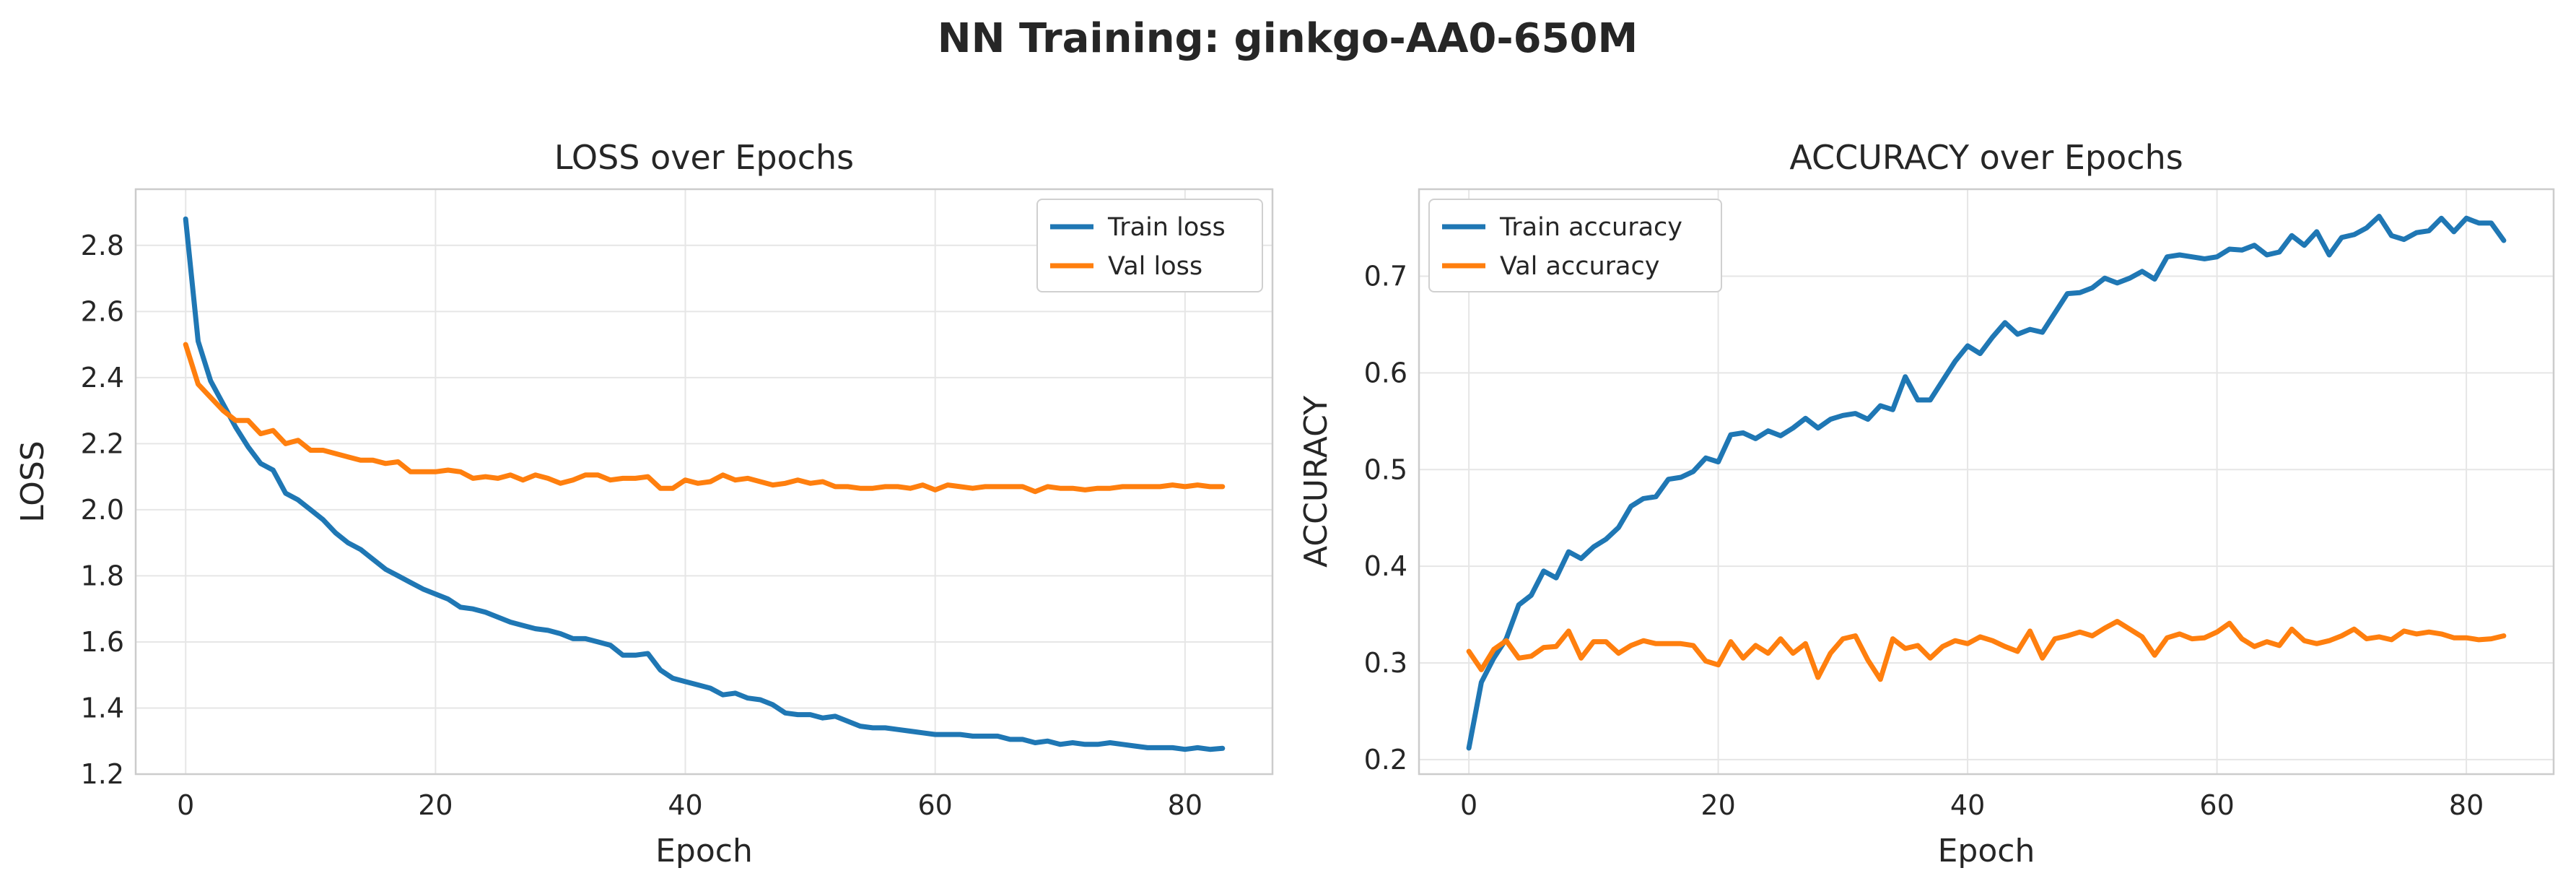  What do you see at coordinates (704, 157) in the screenshot?
I see `chart-title: LOSS over Epochs` at bounding box center [704, 157].